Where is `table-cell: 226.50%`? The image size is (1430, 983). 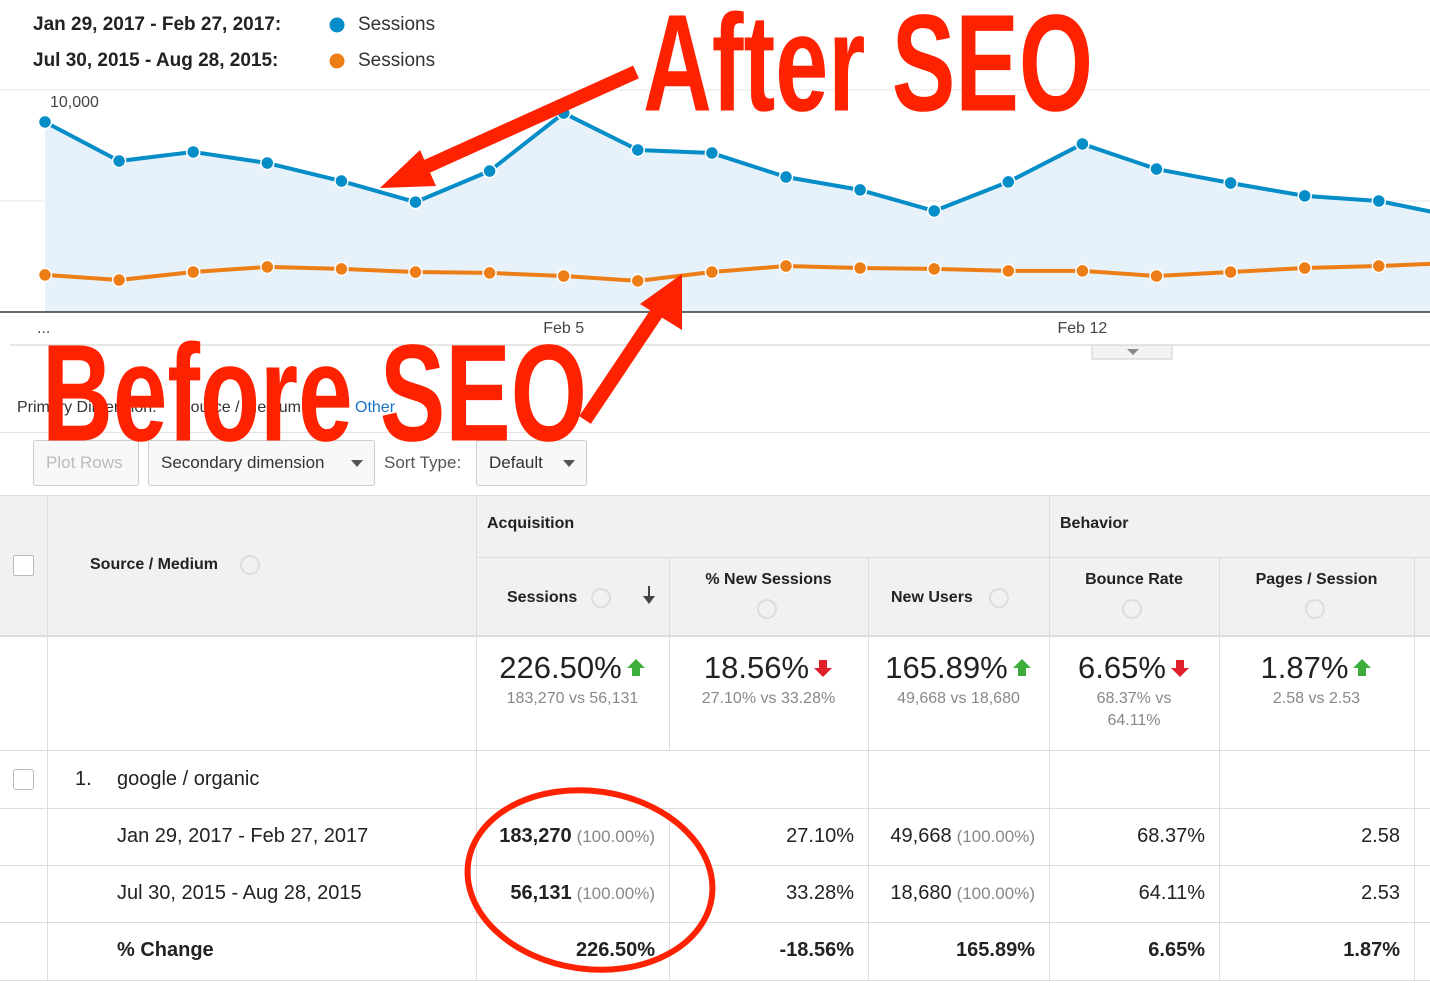
table-cell: 226.50% is located at coordinates (565, 950).